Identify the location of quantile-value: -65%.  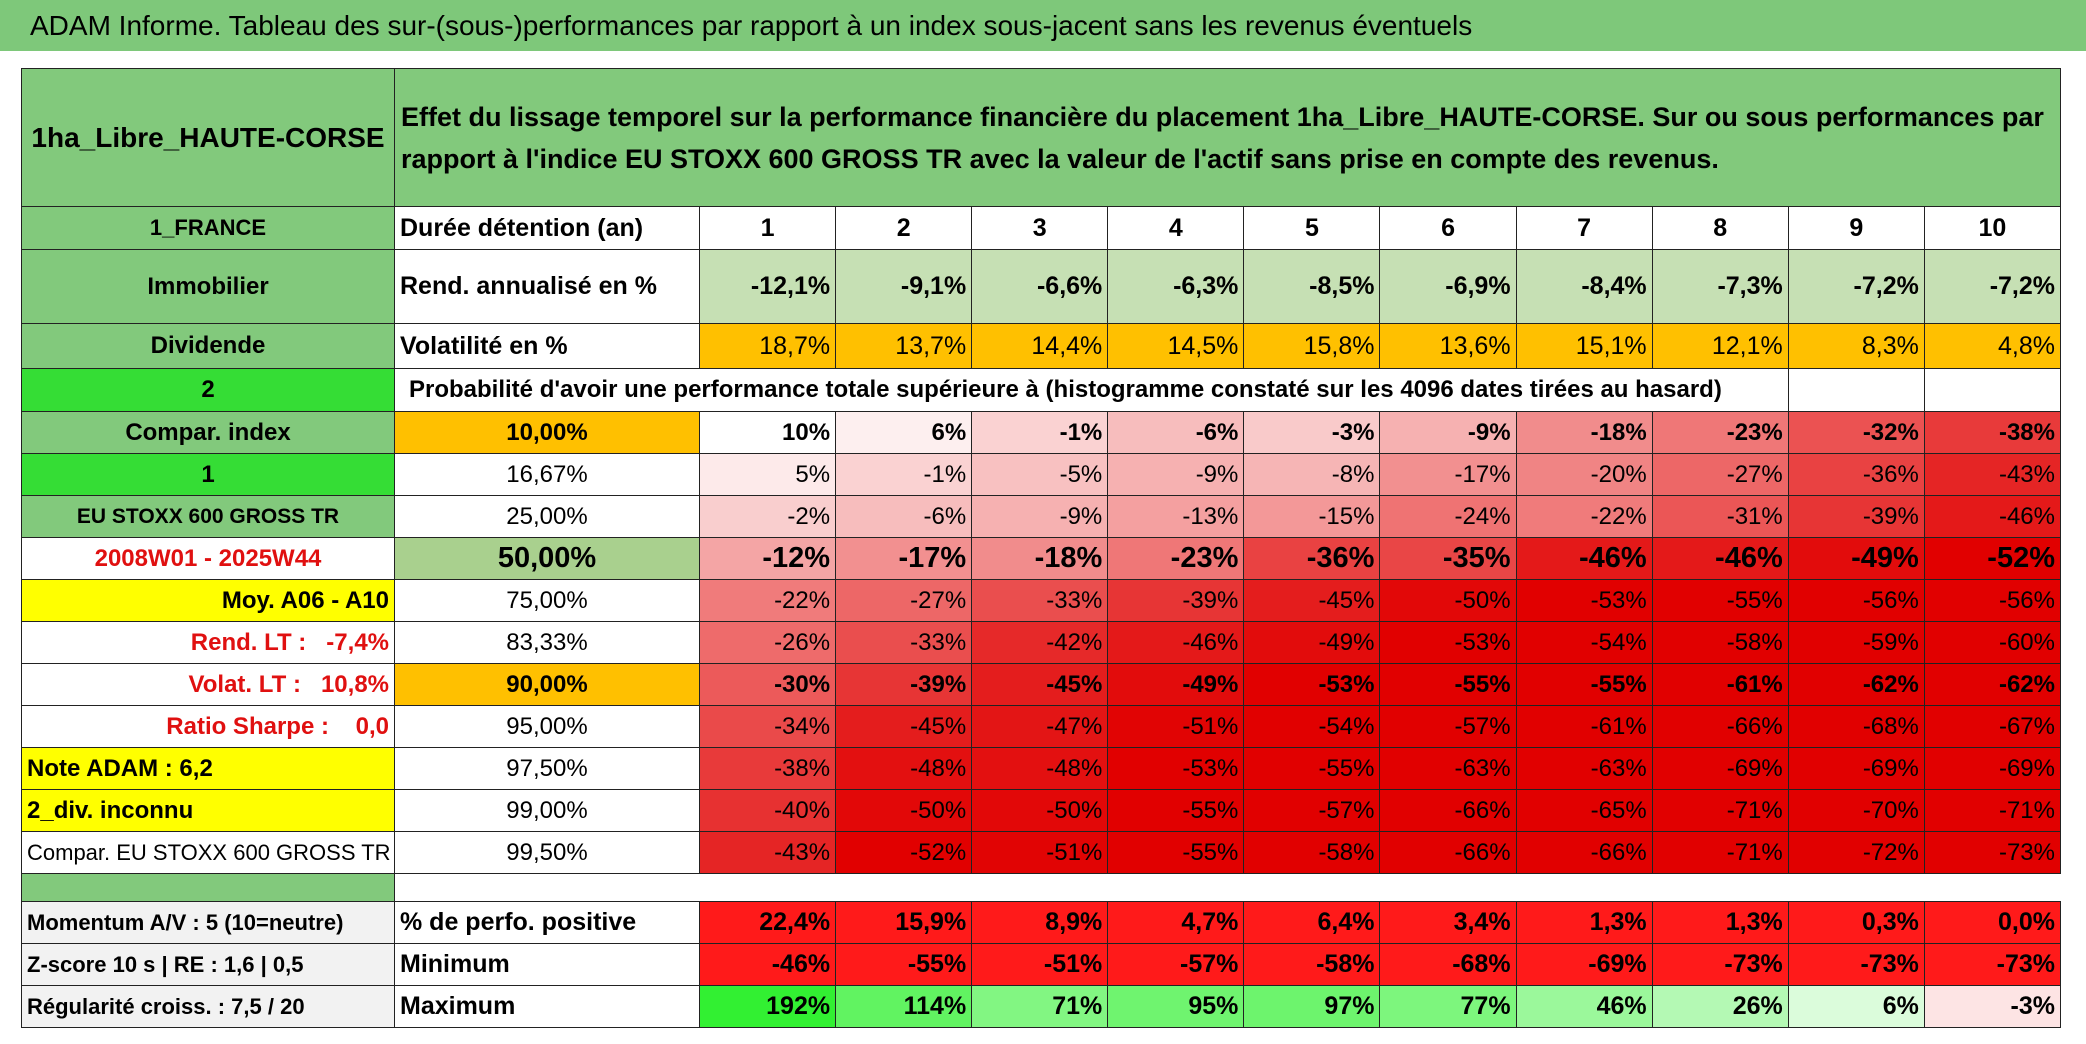
(1584, 810).